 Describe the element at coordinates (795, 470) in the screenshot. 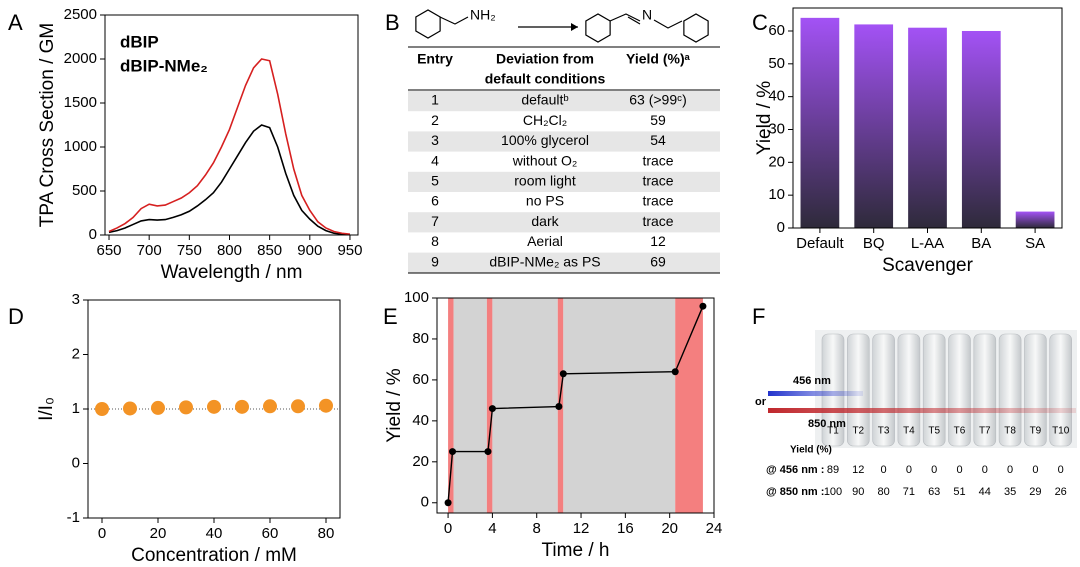

I see `row-label: @ 456 nm :` at that location.